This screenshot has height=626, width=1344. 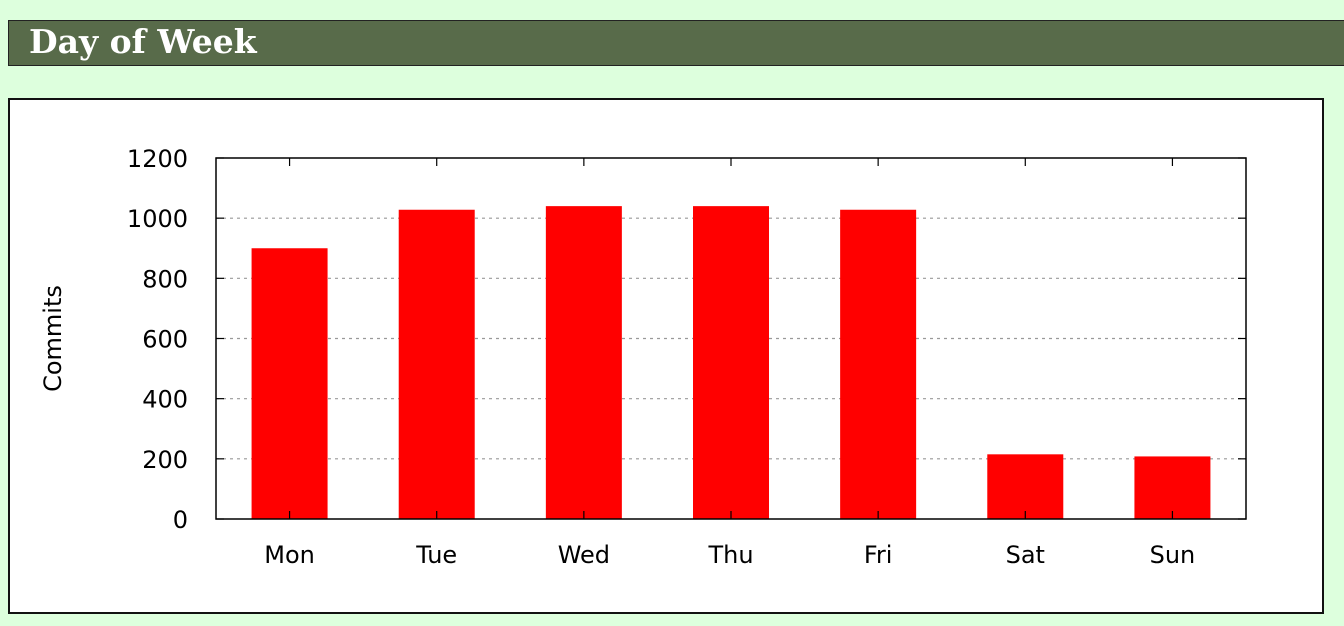 What do you see at coordinates (165, 400) in the screenshot?
I see `y-tick-label: 400` at bounding box center [165, 400].